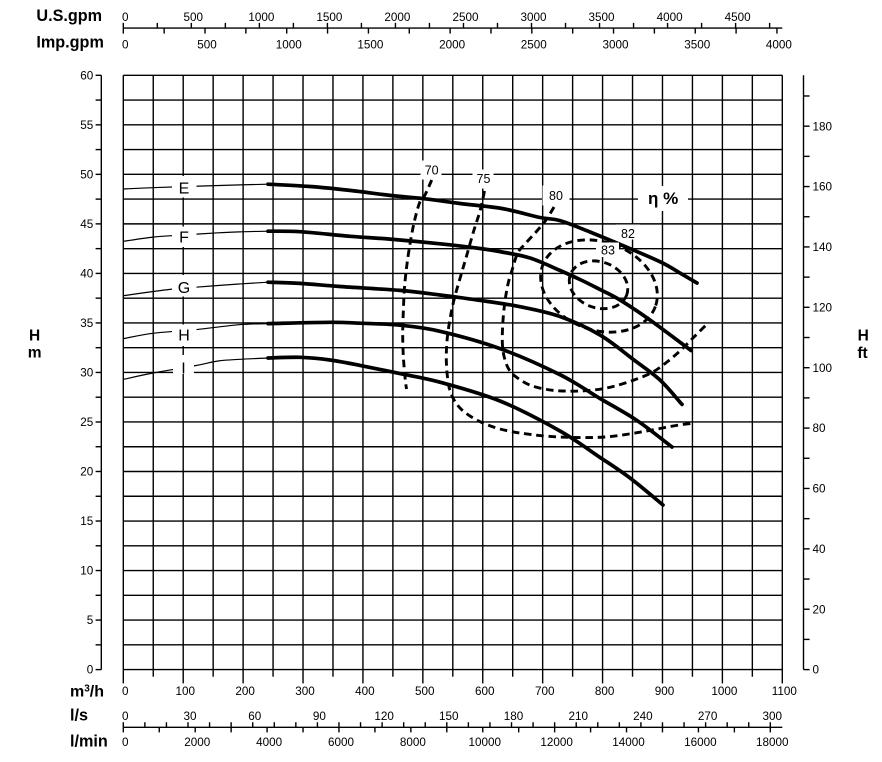 The height and width of the screenshot is (762, 882). I want to click on svg-text: 8000, so click(413, 742).